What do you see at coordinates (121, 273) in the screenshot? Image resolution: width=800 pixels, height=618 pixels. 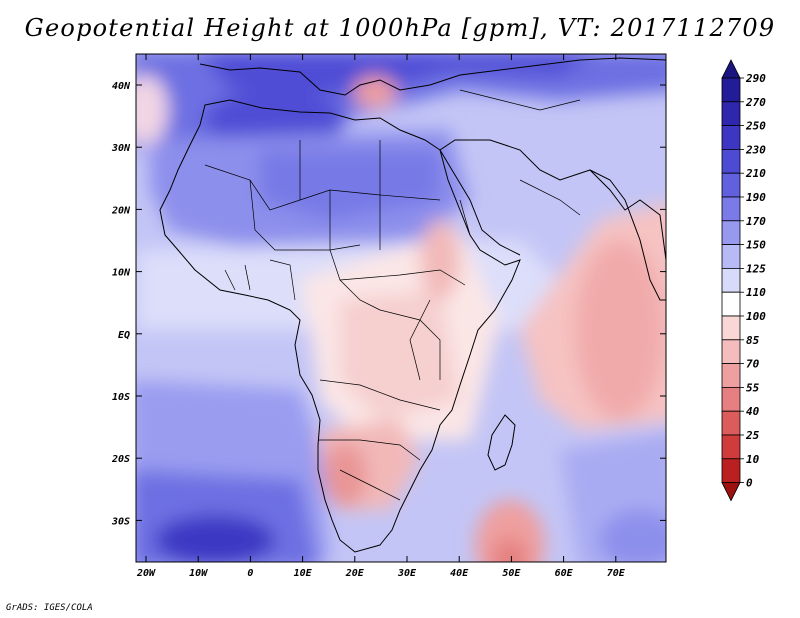 I see `lat-label: 10N` at bounding box center [121, 273].